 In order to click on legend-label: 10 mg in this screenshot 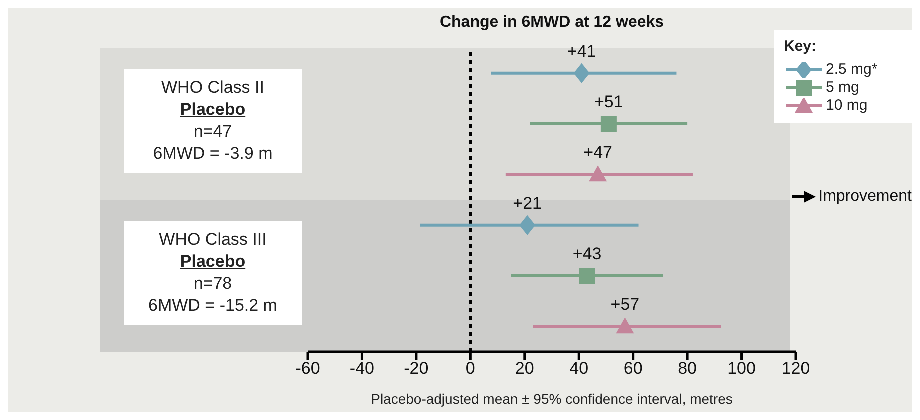, I will do `click(847, 106)`.